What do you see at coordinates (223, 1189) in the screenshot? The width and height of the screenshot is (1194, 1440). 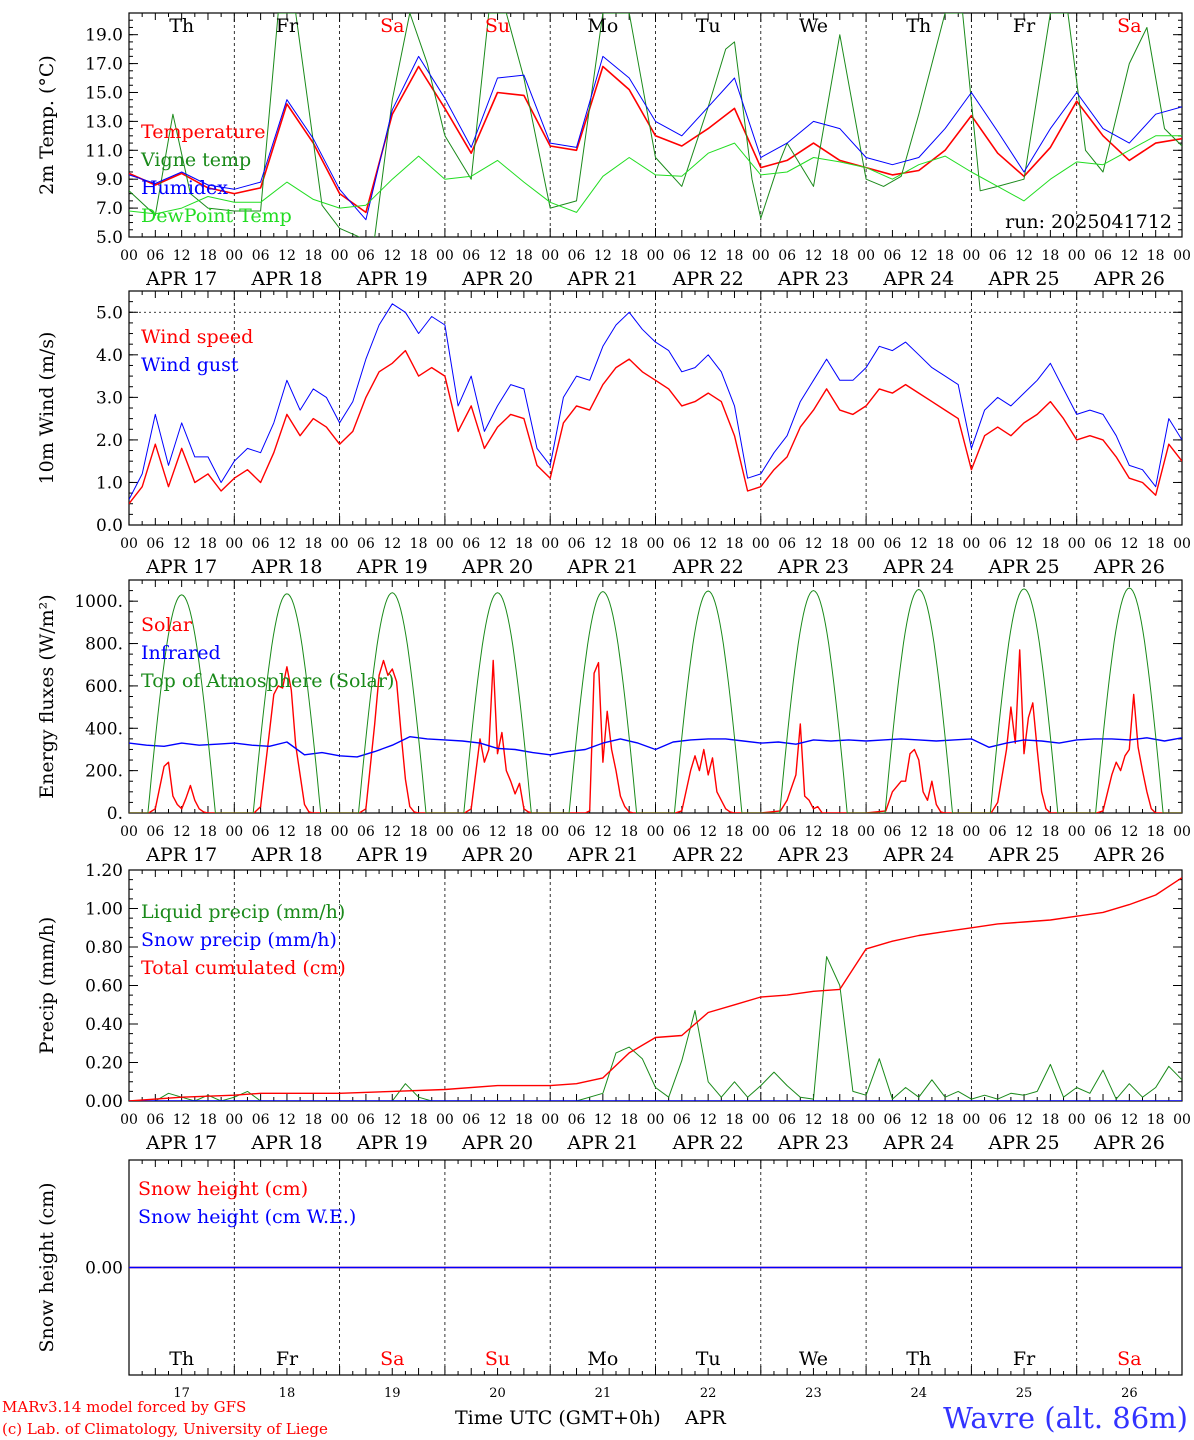 I see `legend-entry: Snow height (cm)` at bounding box center [223, 1189].